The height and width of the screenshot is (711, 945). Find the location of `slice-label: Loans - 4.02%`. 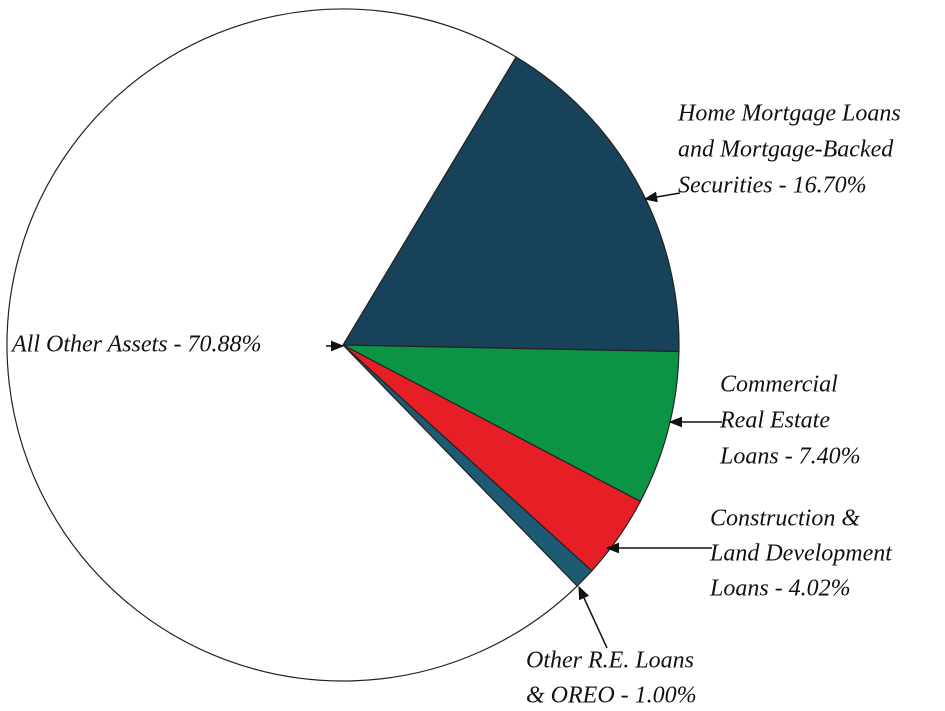

slice-label: Loans - 4.02% is located at coordinates (780, 589).